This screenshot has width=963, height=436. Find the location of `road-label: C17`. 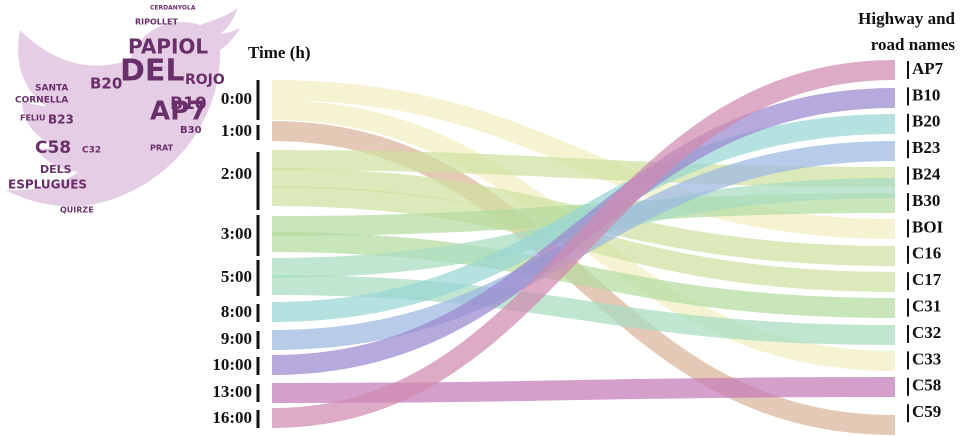

road-label: C17 is located at coordinates (927, 279).